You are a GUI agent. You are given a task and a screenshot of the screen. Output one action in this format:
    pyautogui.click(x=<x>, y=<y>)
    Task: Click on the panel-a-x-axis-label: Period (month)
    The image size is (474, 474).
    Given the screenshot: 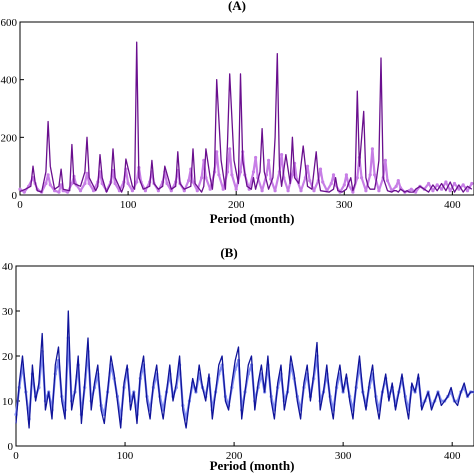 What is the action you would take?
    pyautogui.click(x=252, y=218)
    